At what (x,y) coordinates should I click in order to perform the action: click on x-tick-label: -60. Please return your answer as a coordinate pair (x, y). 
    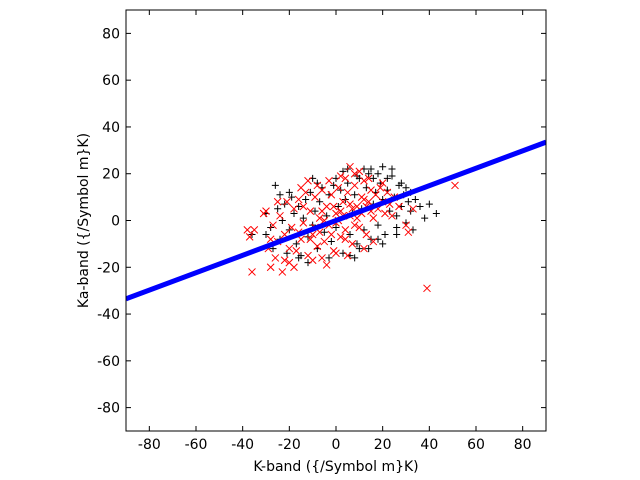
    Looking at the image, I should click on (196, 445).